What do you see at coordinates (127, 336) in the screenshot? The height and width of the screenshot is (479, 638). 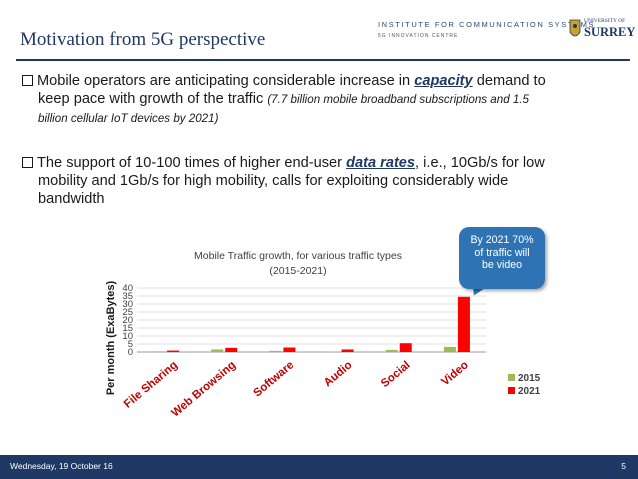 I see `y-tick-label: 10` at bounding box center [127, 336].